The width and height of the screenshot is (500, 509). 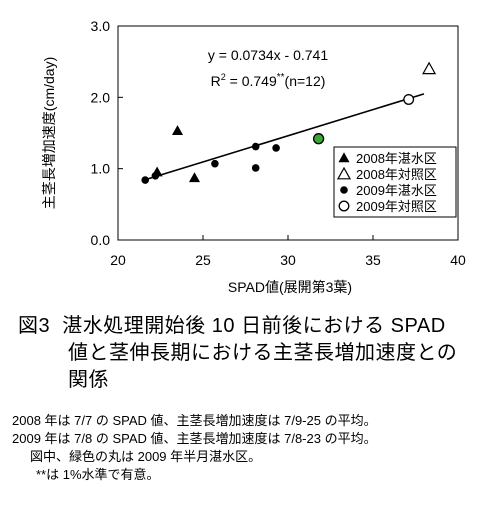 I want to click on y-axis-label: 主茎長増加速度(cm/day), so click(x=49, y=133).